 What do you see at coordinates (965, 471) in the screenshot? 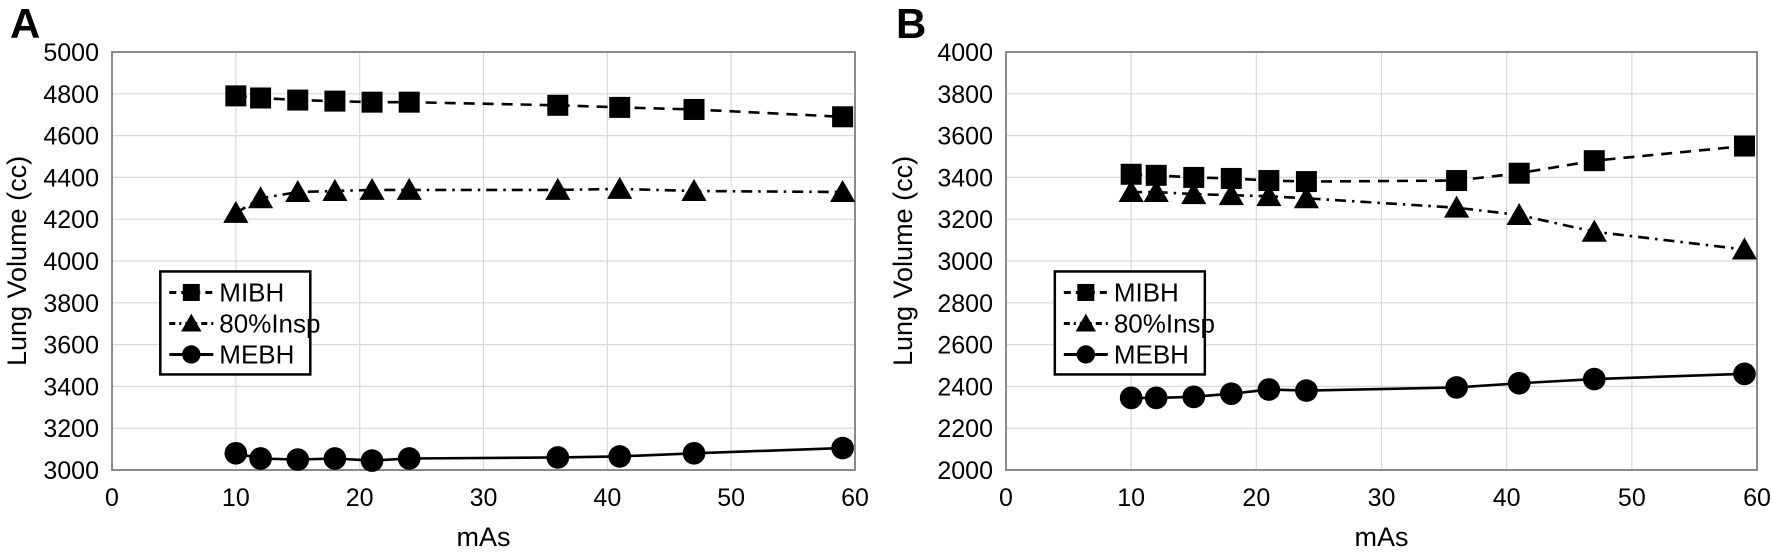
I see `y-tick-label: 2000` at bounding box center [965, 471].